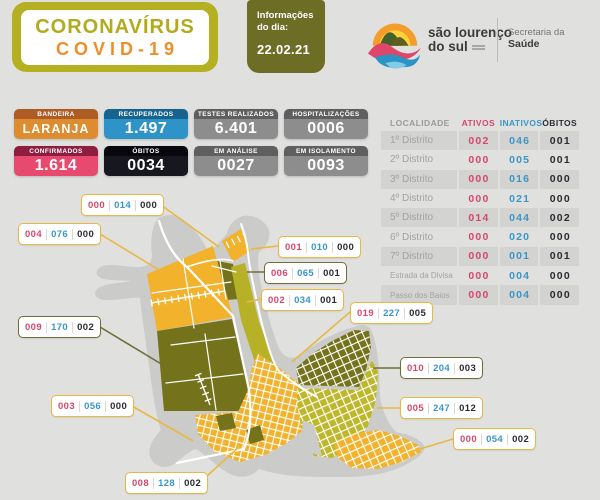  Describe the element at coordinates (419, 256) in the screenshot. I see `locality-name: 7º Distrito` at that location.